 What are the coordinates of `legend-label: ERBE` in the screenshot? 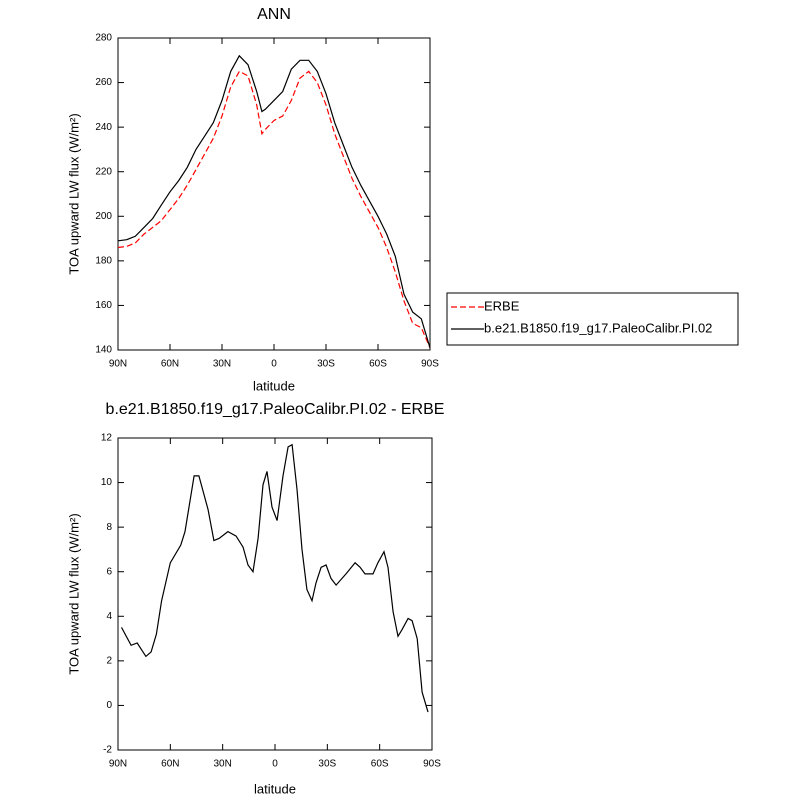 It's located at (502, 305).